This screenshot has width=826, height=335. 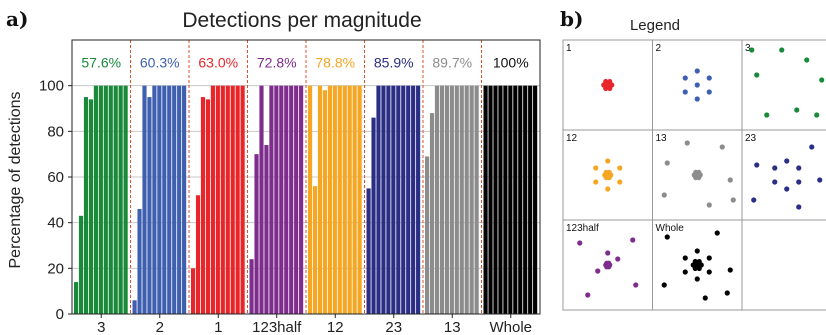 I want to click on x-tick-label: 3, so click(x=101, y=327).